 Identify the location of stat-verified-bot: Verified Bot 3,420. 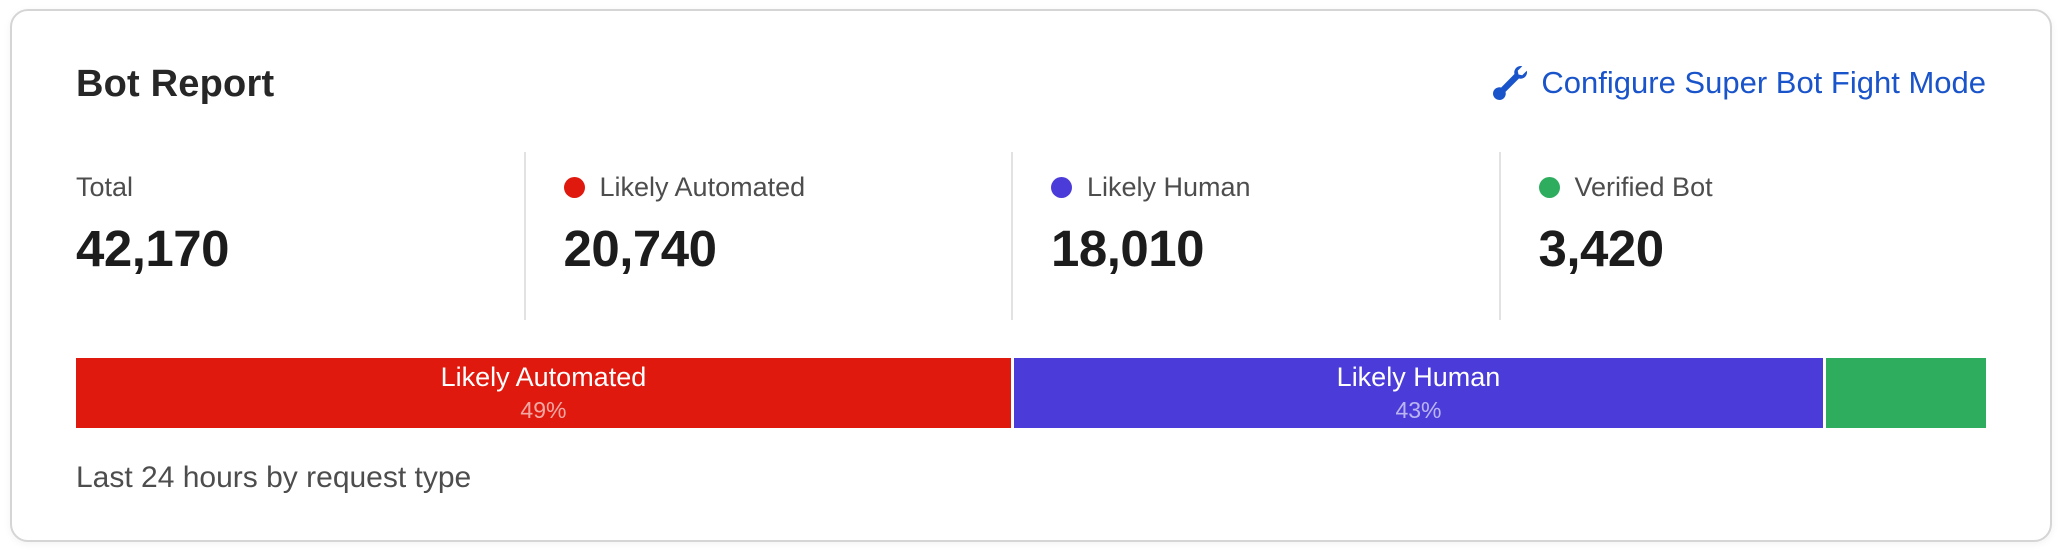
(1742, 236).